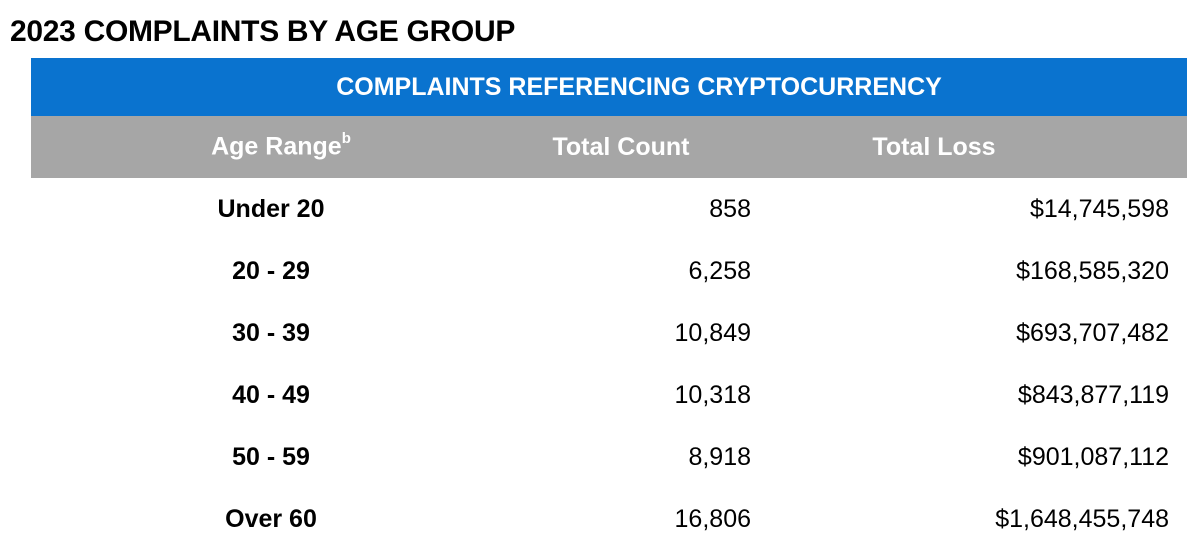 This screenshot has height=550, width=1200. I want to click on header-age-range-label: Age Range, so click(276, 146).